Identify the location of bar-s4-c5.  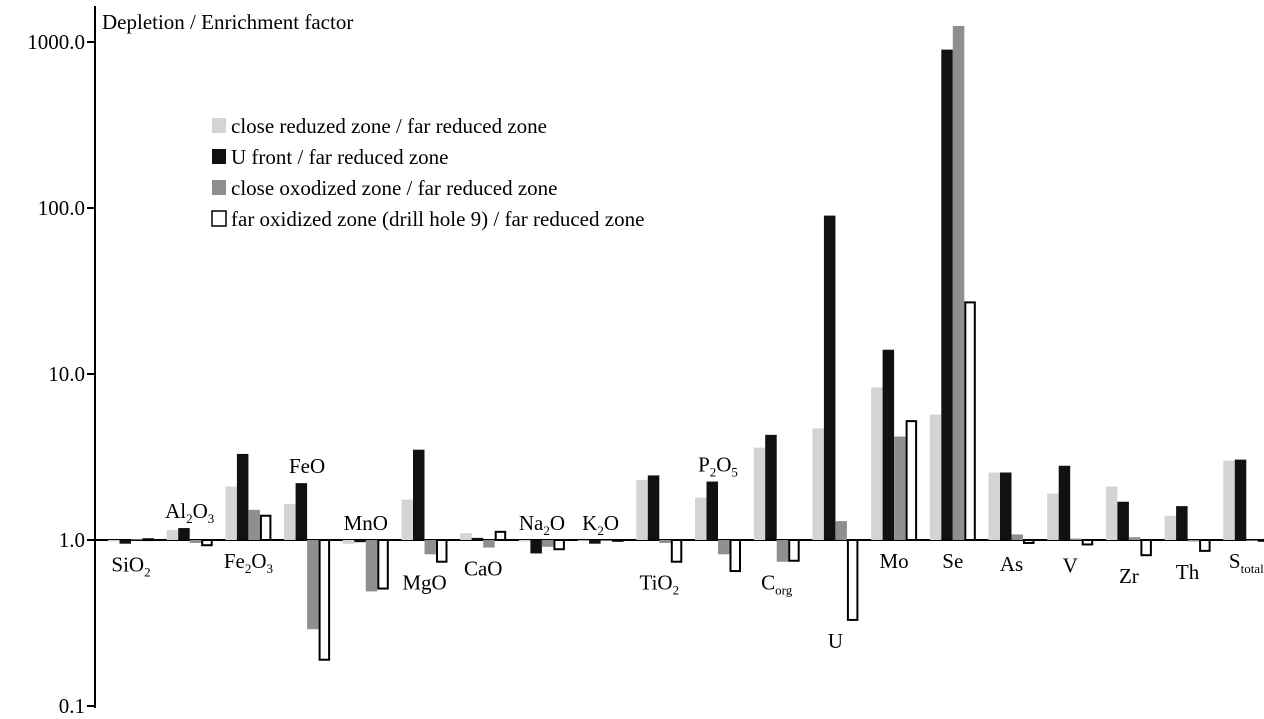
(383, 564).